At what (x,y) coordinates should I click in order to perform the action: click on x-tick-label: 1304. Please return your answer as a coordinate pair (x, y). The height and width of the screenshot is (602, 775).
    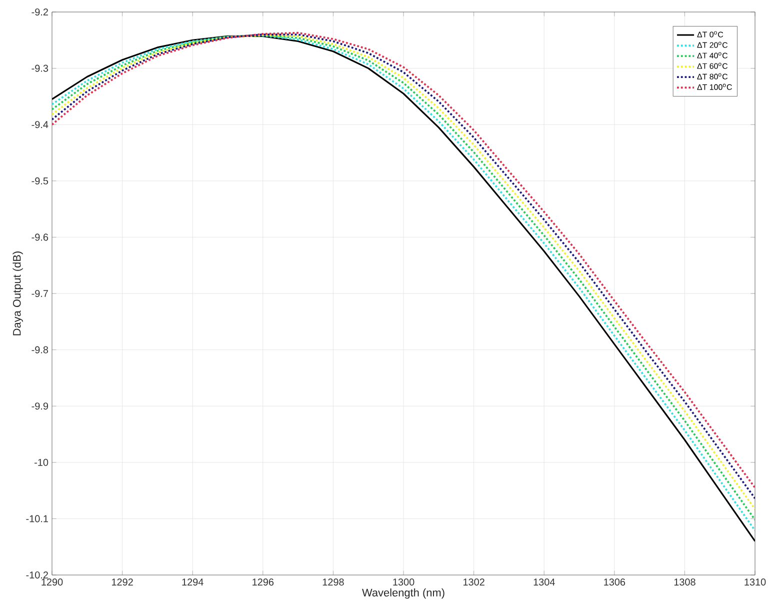
    Looking at the image, I should click on (544, 582).